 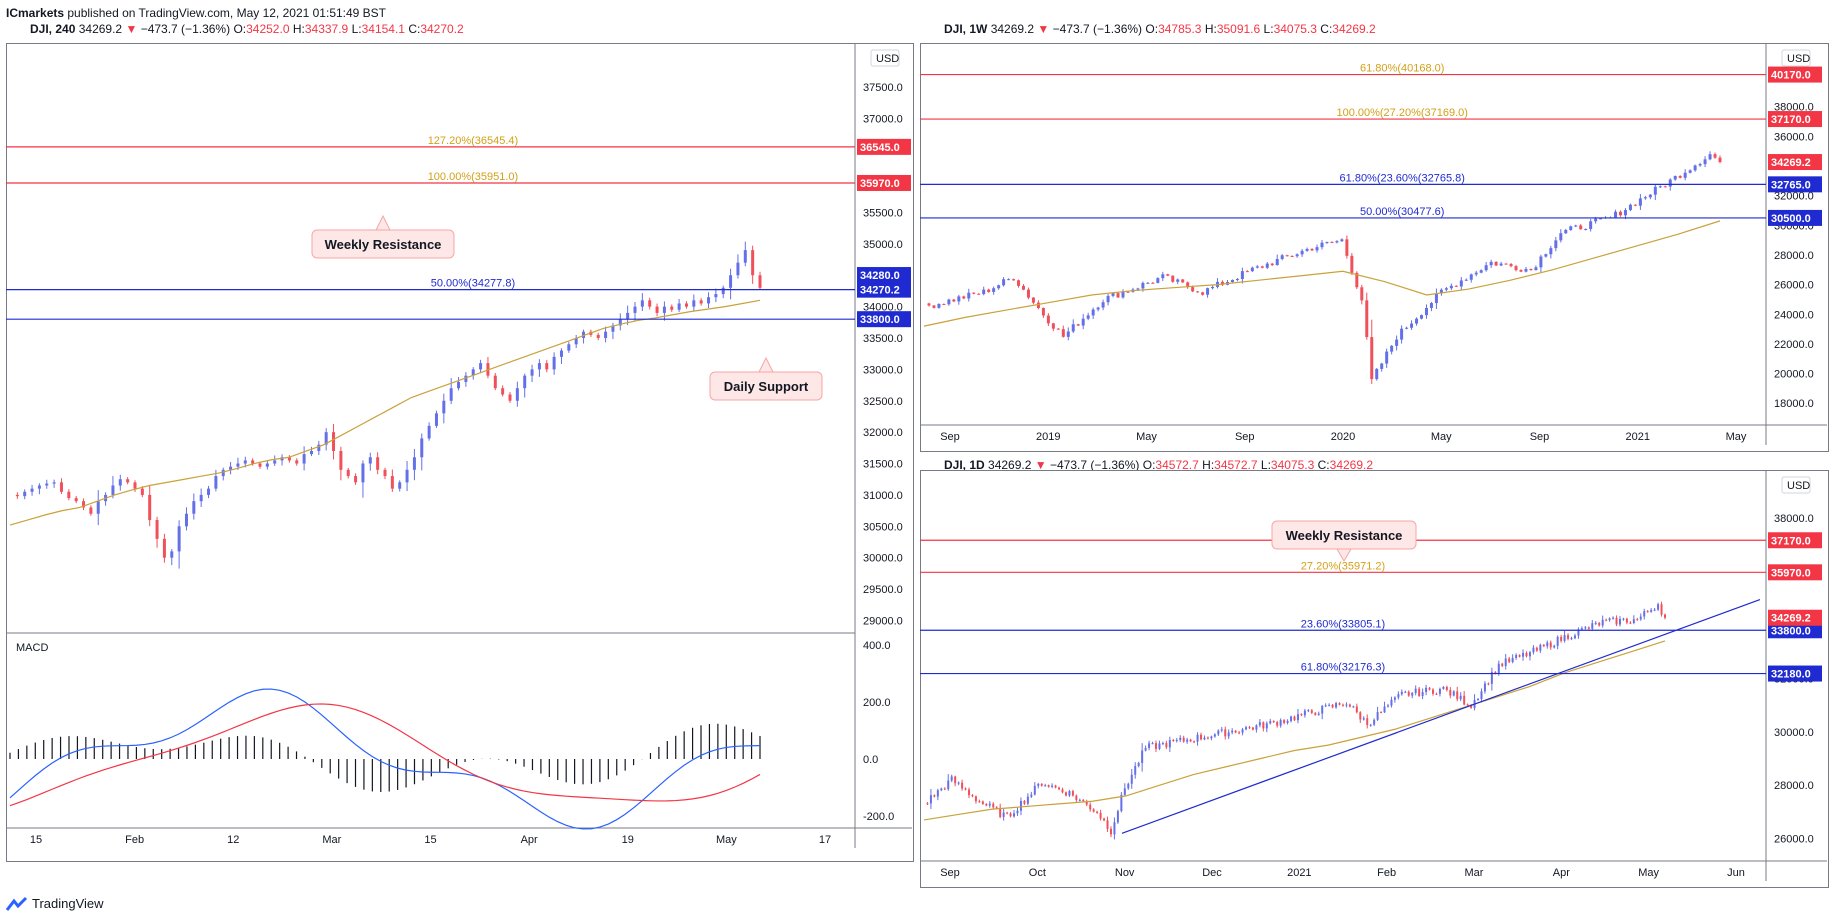 What do you see at coordinates (385, 759) in the screenshot?
I see `macd-line` at bounding box center [385, 759].